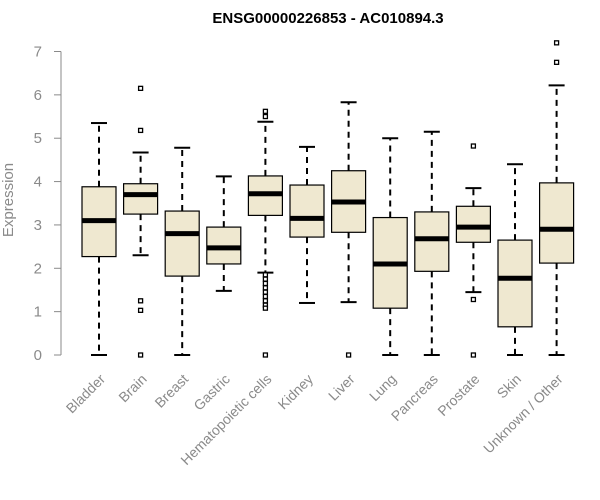  Describe the element at coordinates (458, 395) in the screenshot. I see `x-tick-label: Prostate` at that location.